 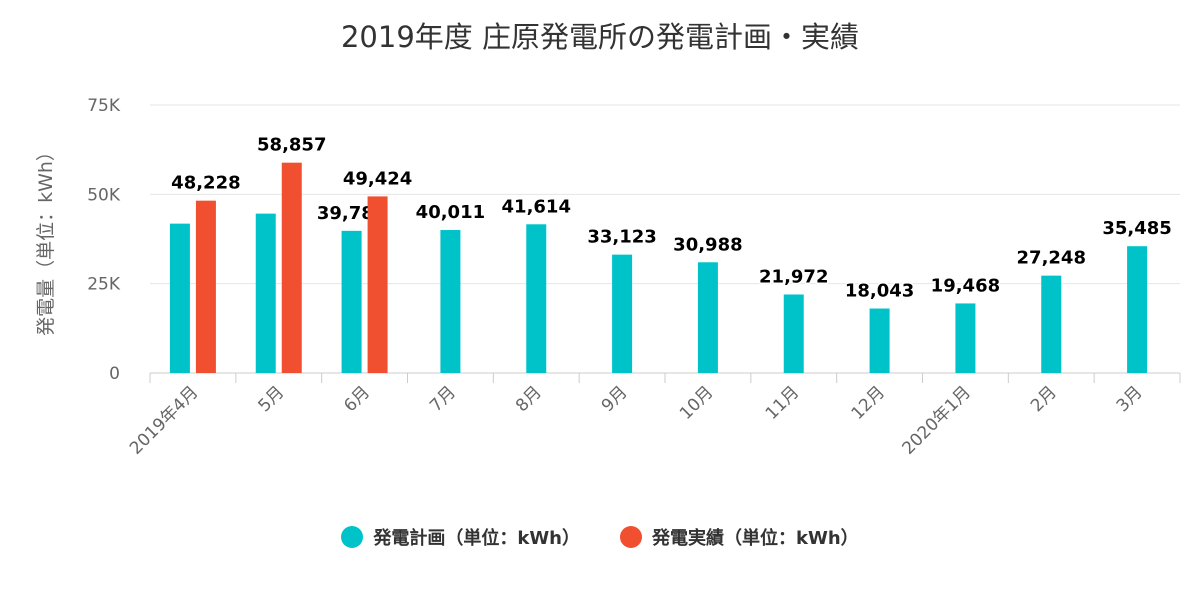 What do you see at coordinates (271, 399) in the screenshot?
I see `x-category-label: 5月` at bounding box center [271, 399].